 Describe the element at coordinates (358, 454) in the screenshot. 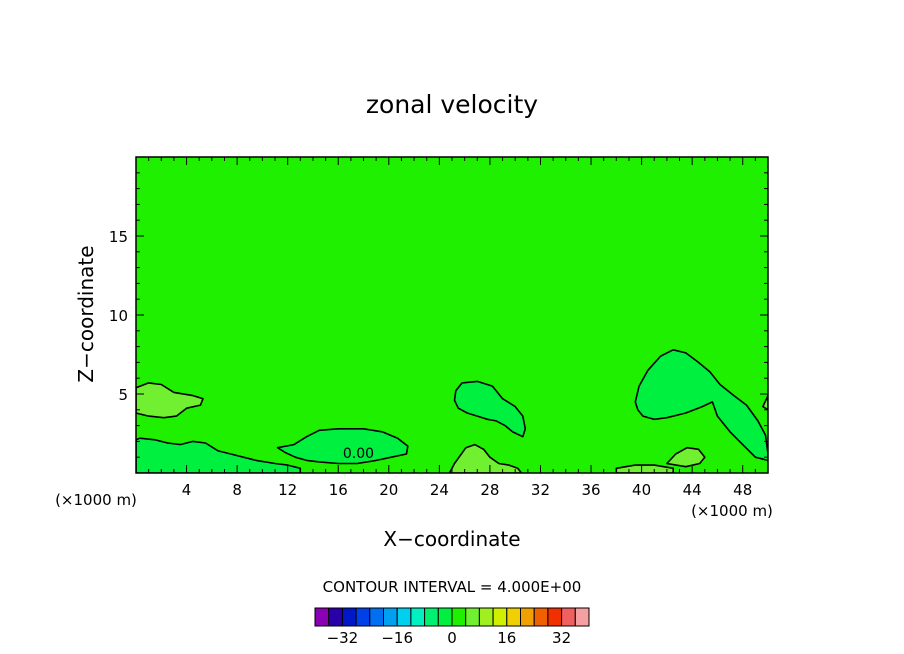

I see `contour-label-zero: 0.00` at that location.